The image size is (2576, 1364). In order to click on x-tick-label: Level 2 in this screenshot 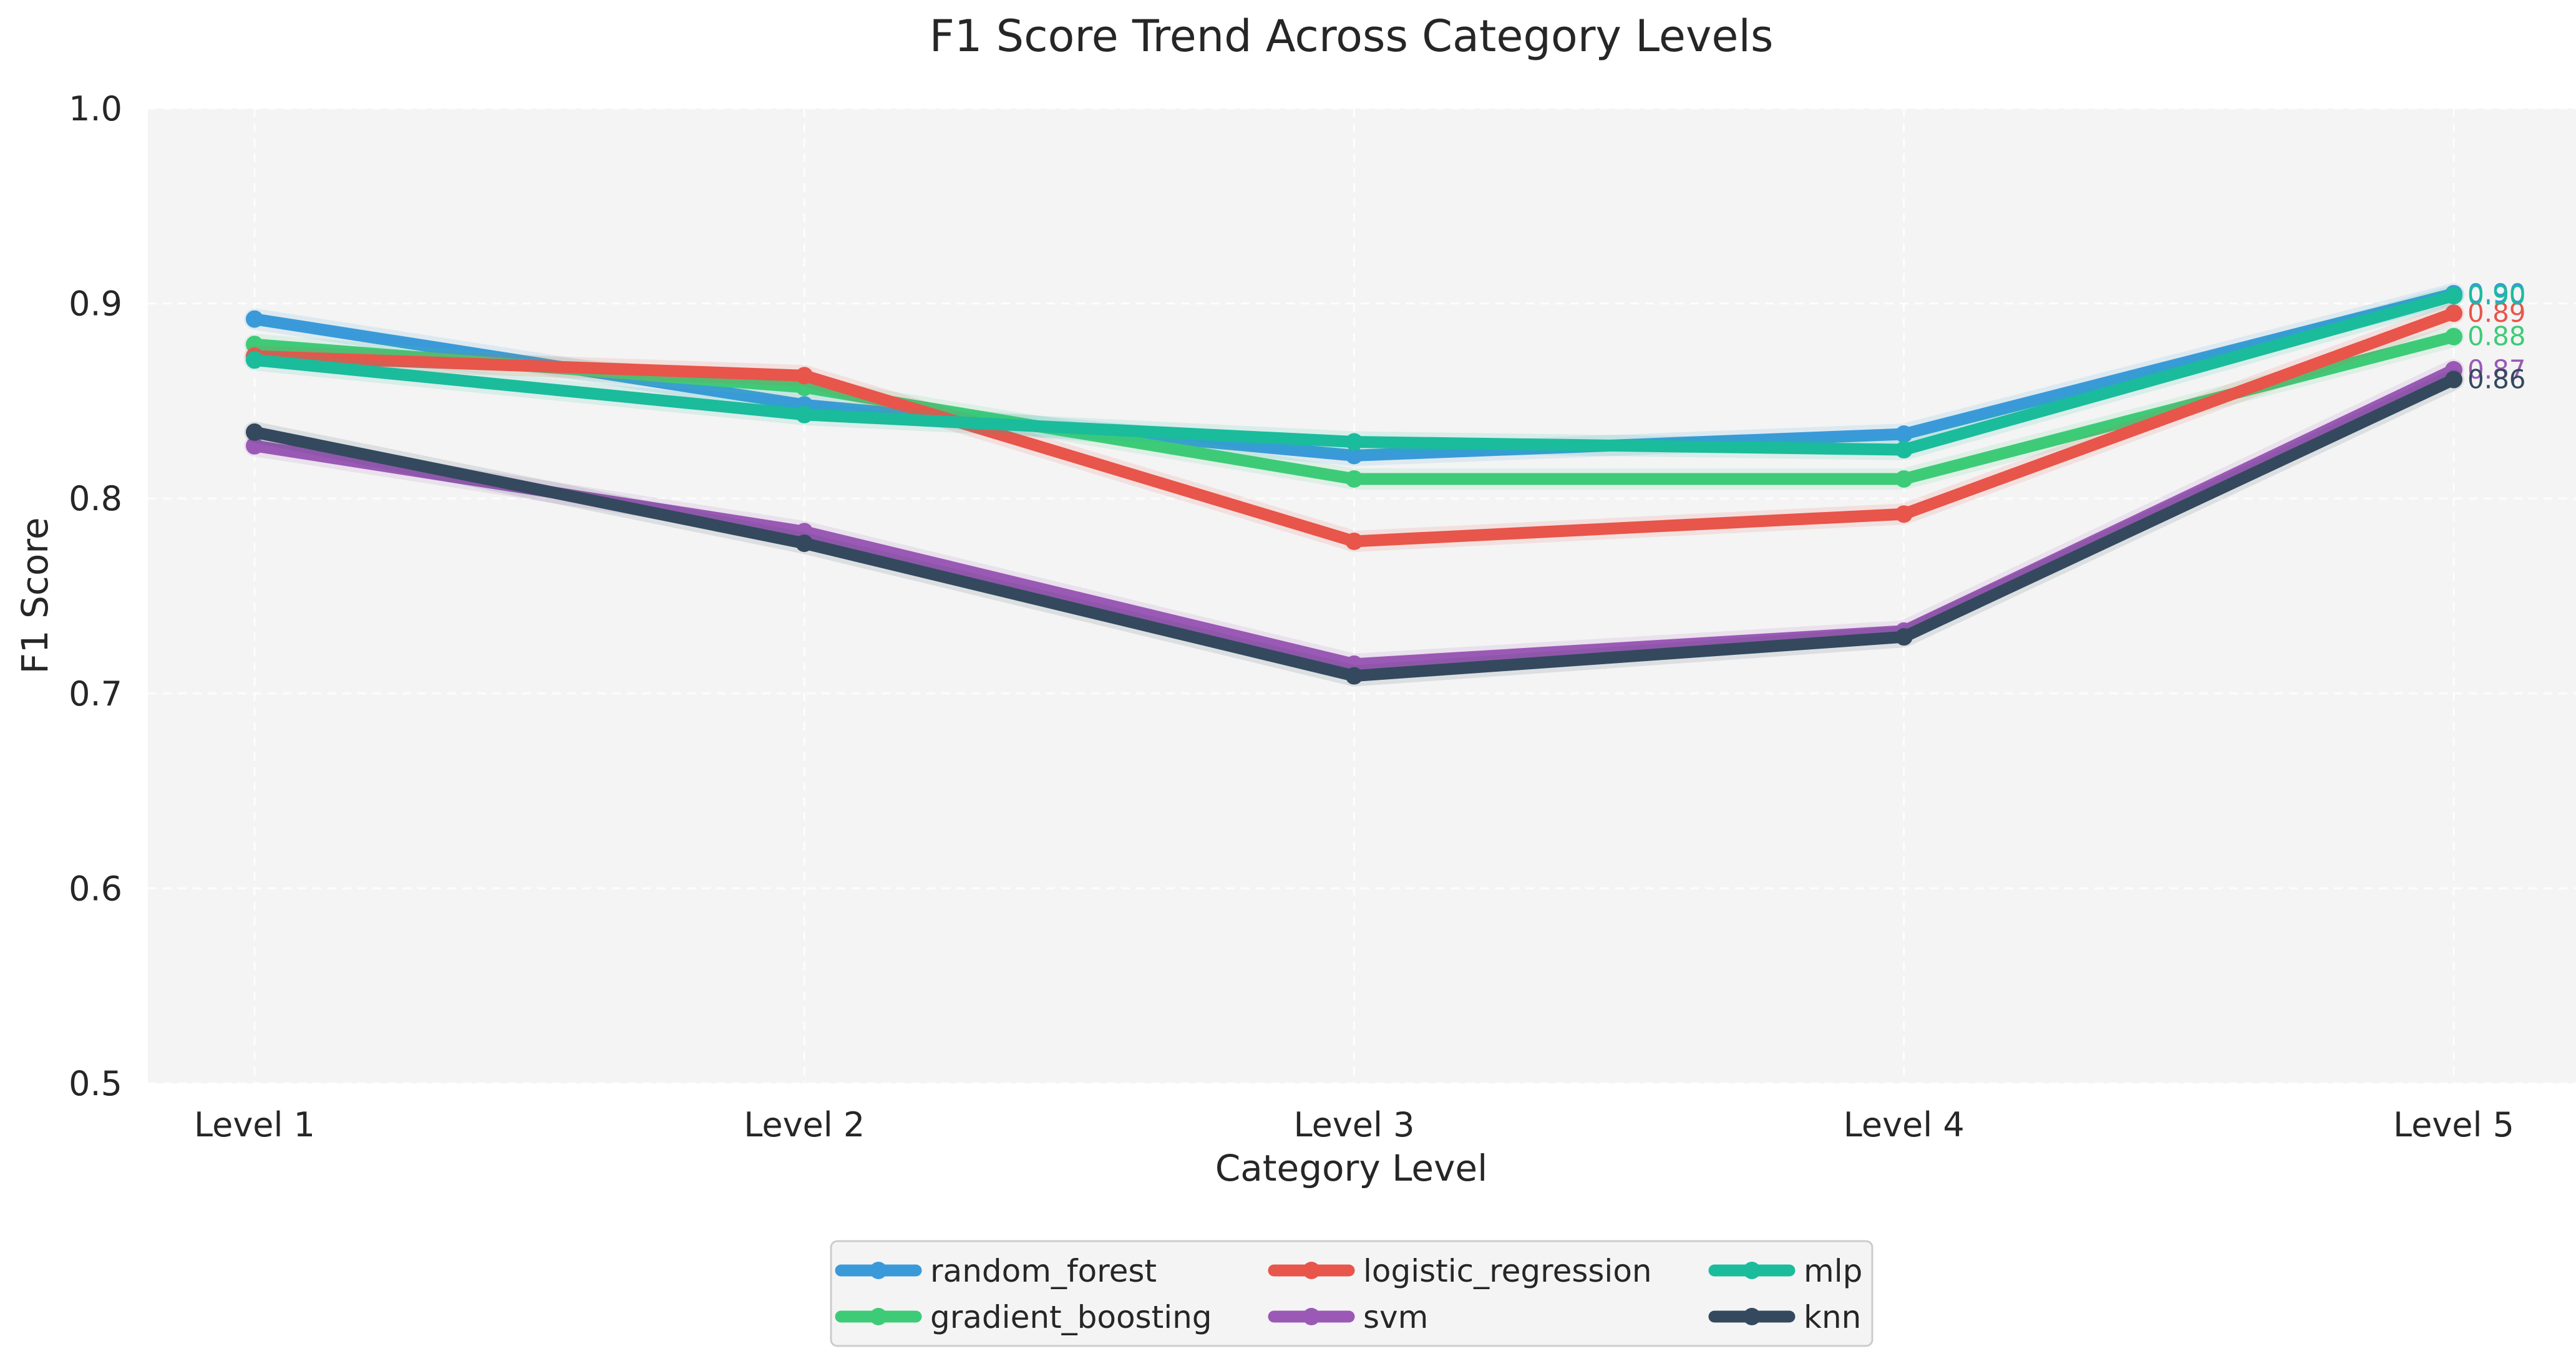, I will do `click(805, 1124)`.